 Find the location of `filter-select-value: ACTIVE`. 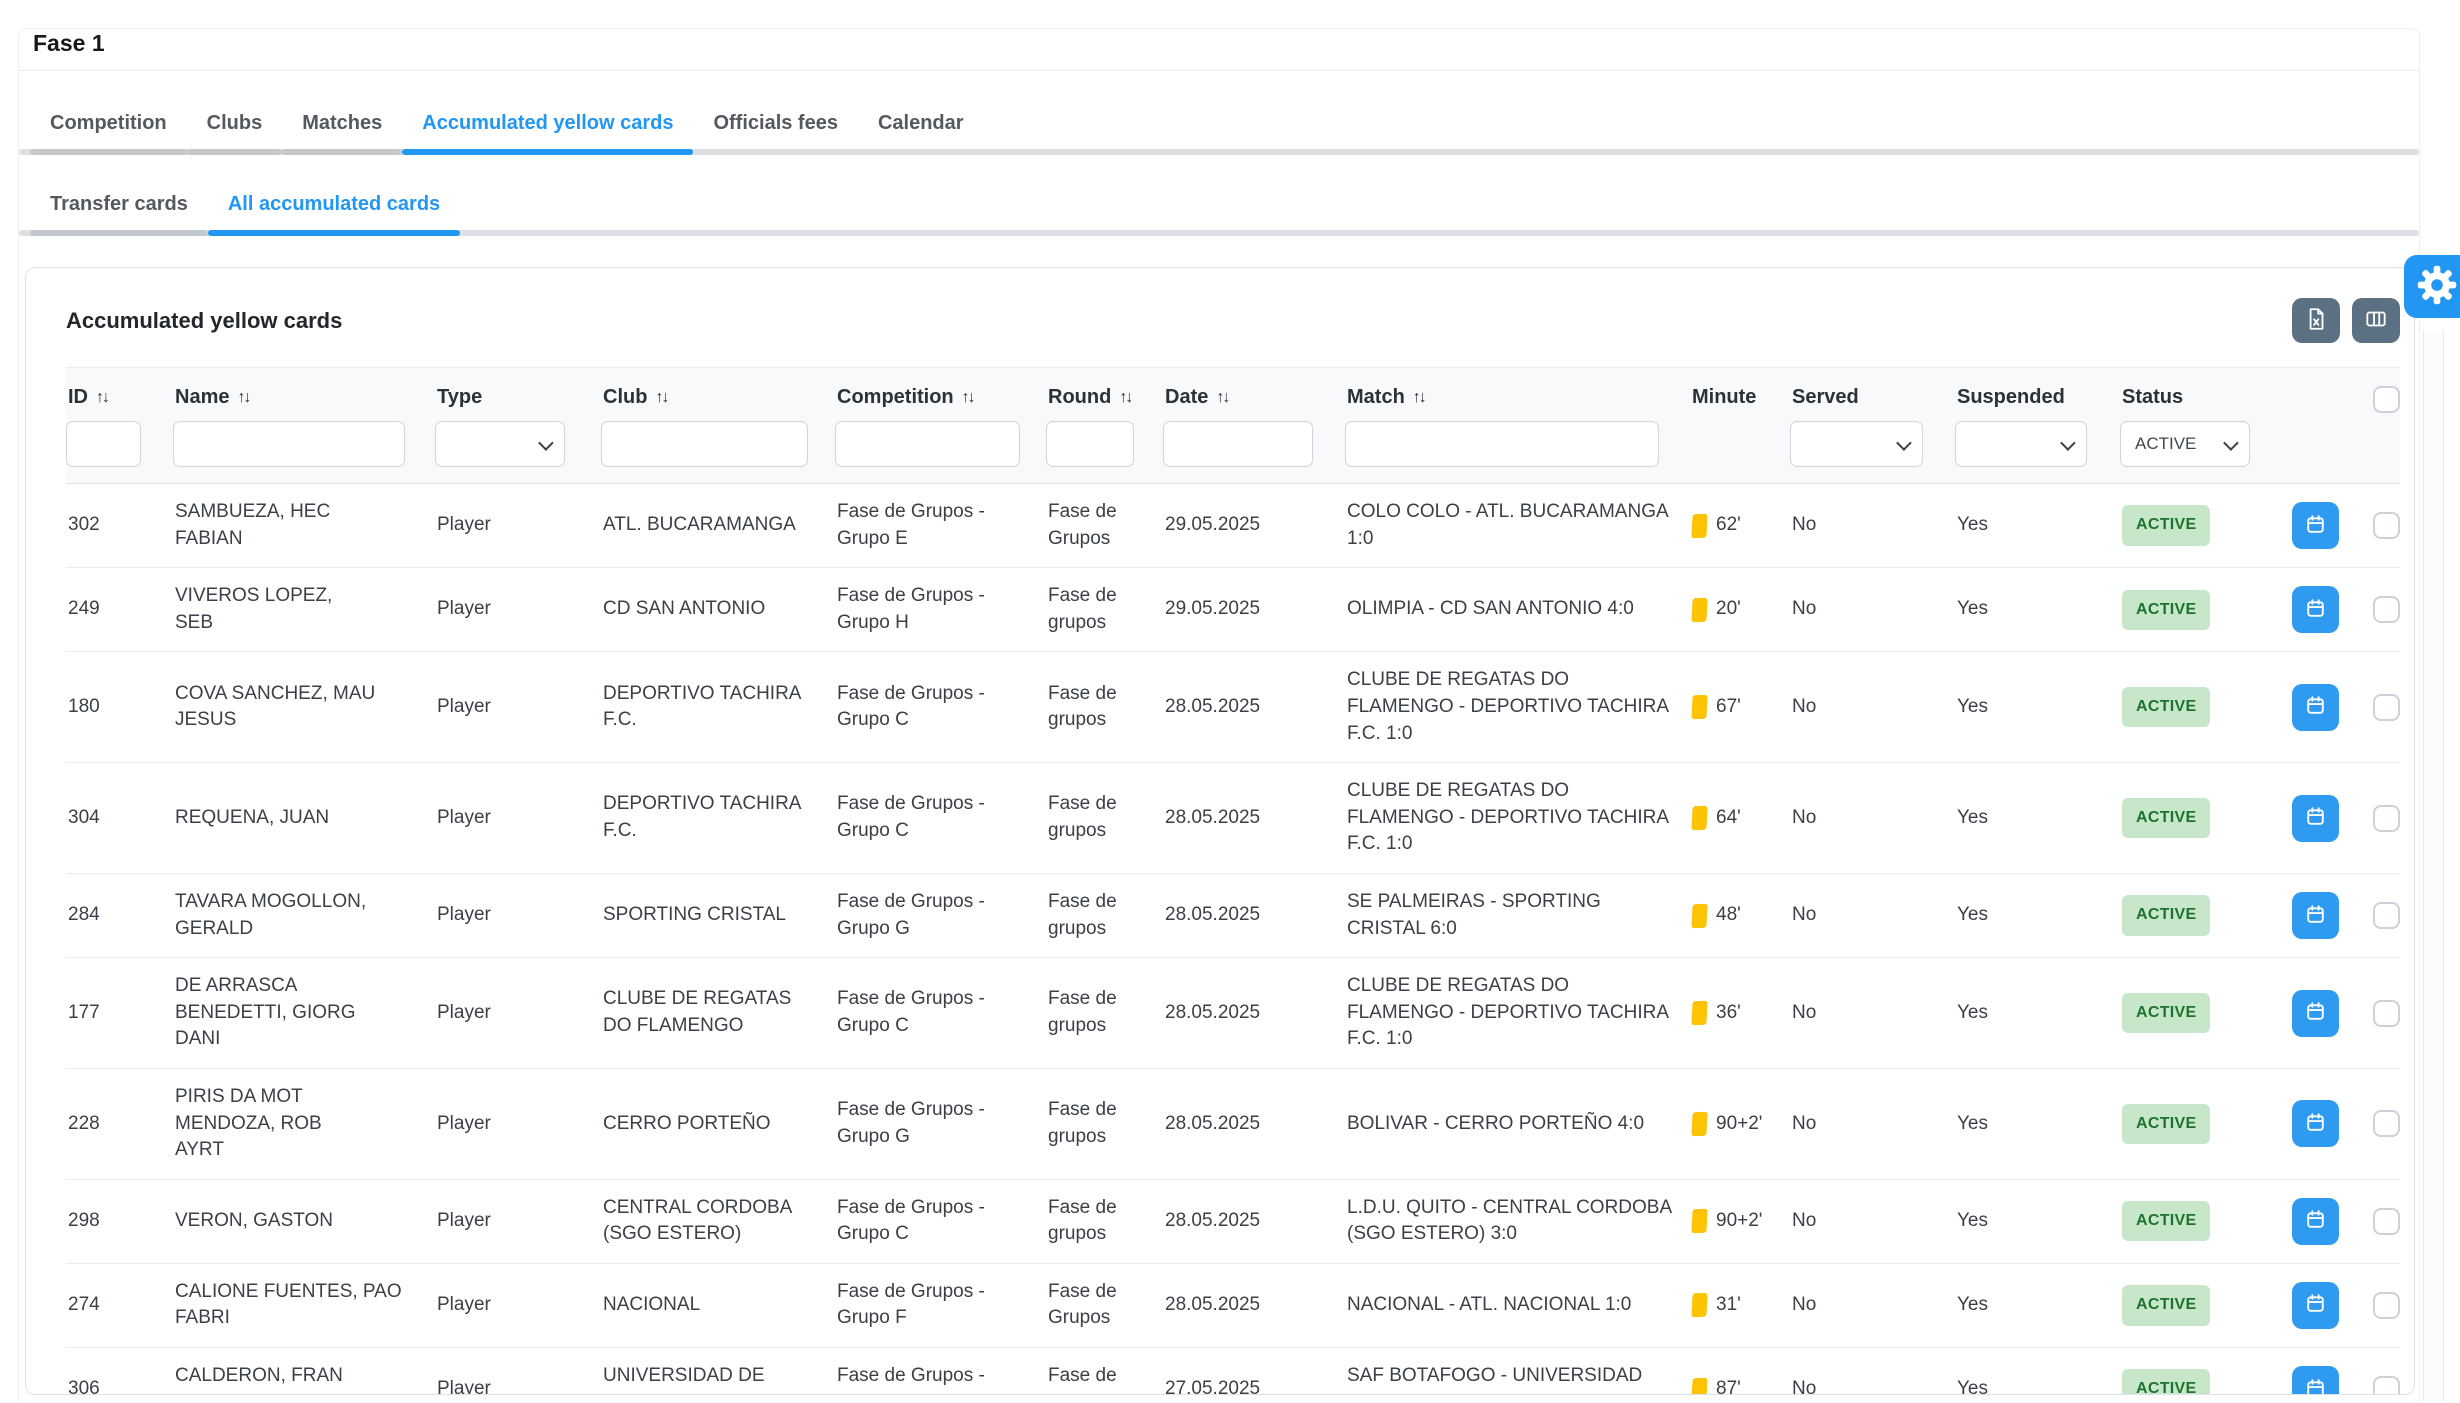

filter-select-value: ACTIVE is located at coordinates (2165, 444).